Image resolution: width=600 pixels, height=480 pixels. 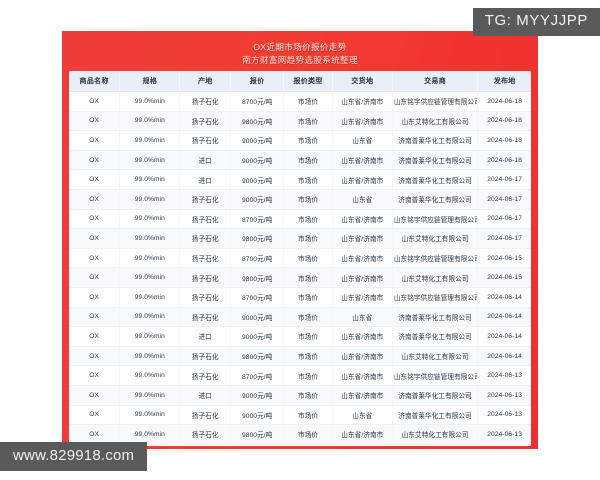 What do you see at coordinates (435, 81) in the screenshot?
I see `col-header-trader: 交易商` at bounding box center [435, 81].